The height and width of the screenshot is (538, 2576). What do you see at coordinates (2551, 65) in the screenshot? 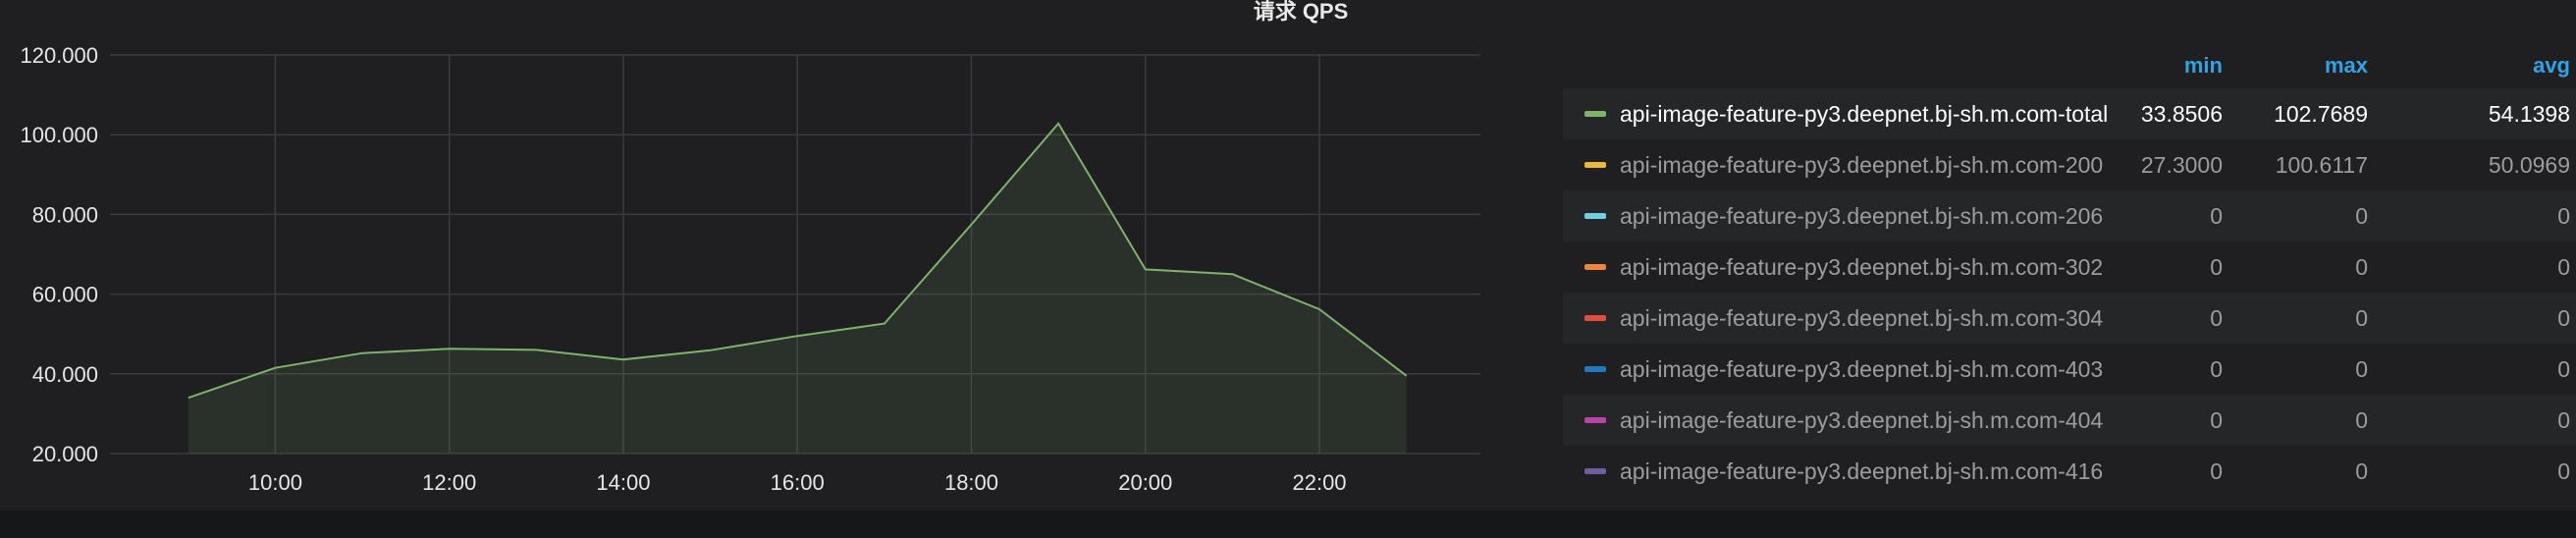
I see `legend-header-avg: avg` at bounding box center [2551, 65].